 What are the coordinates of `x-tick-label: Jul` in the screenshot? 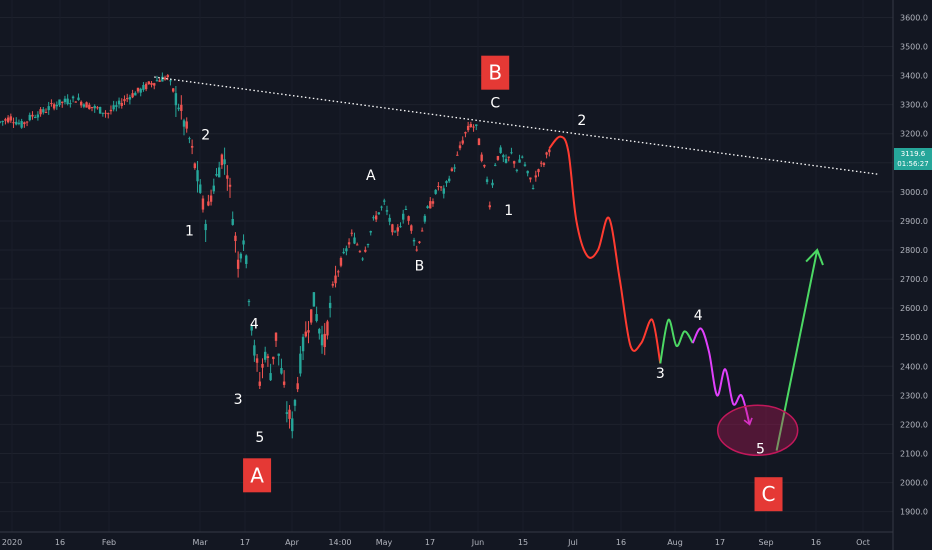 It's located at (572, 542).